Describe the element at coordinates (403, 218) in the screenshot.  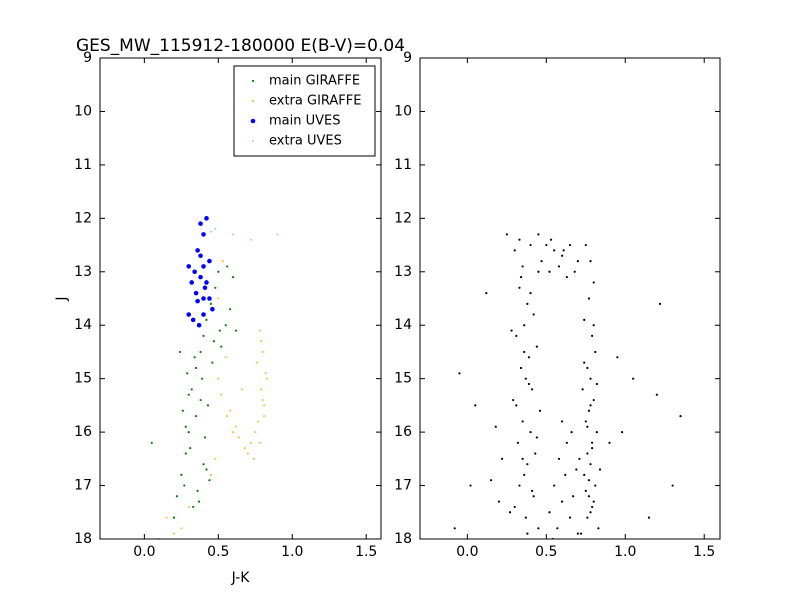
I see `y-tick-label: 12` at that location.